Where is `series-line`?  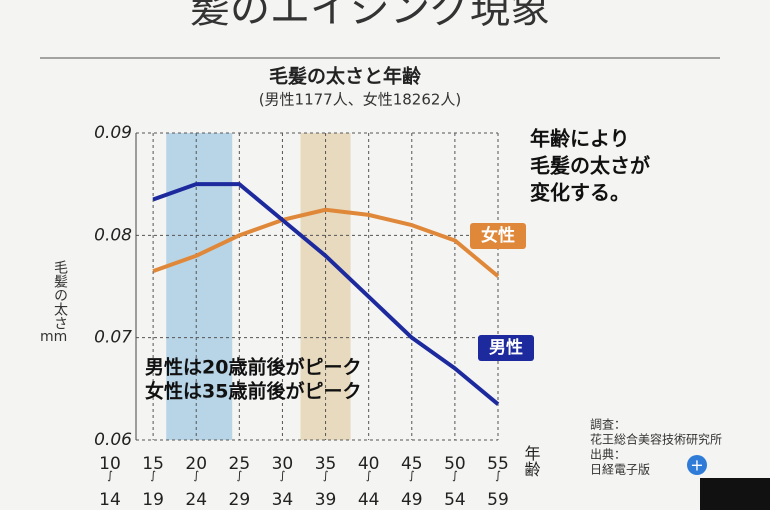 series-line is located at coordinates (326, 242).